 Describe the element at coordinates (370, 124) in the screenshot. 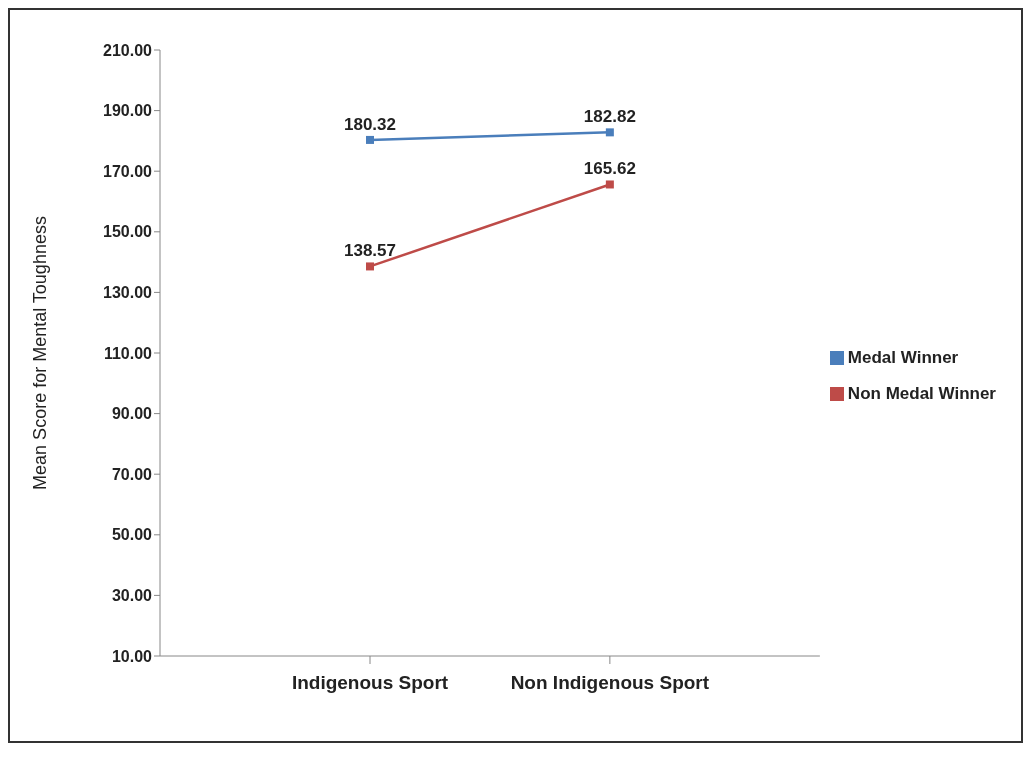

I see `data-label: 180.32` at that location.